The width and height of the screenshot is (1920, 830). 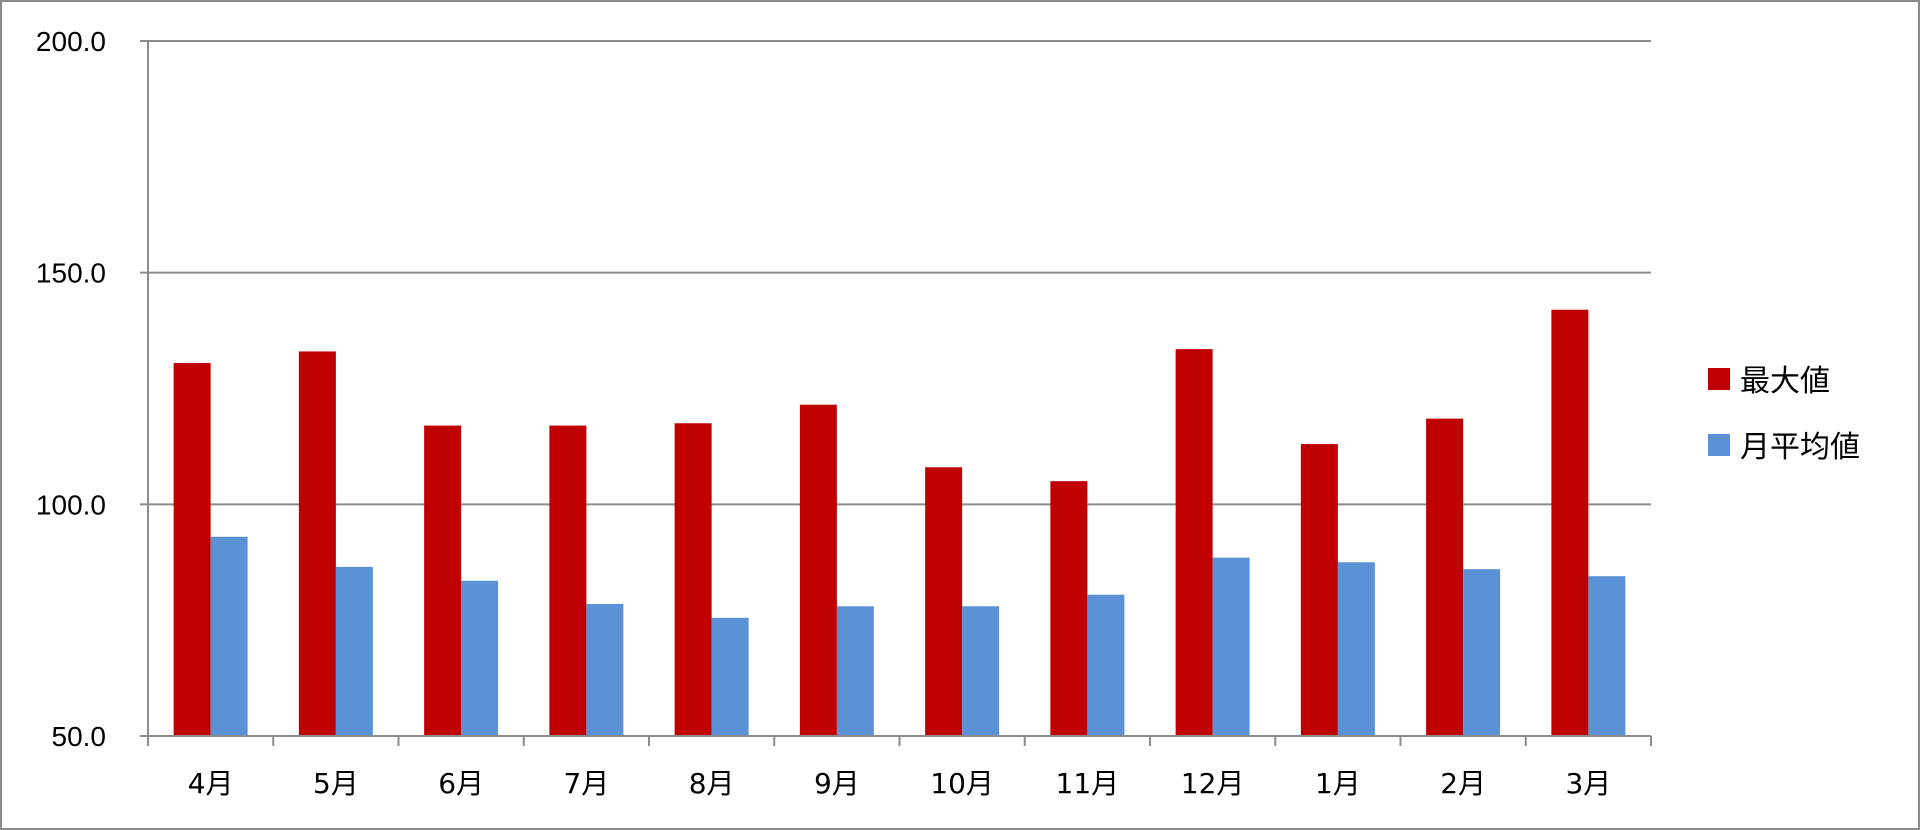 What do you see at coordinates (712, 783) in the screenshot?
I see `x-tick-label: 8月` at bounding box center [712, 783].